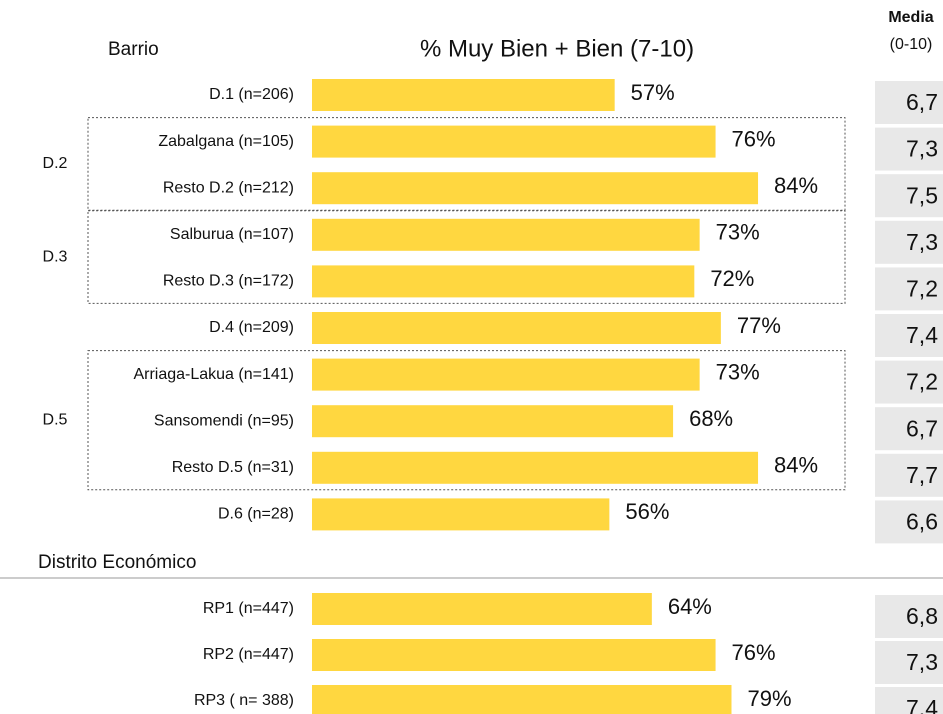 This screenshot has width=943, height=714. What do you see at coordinates (557, 48) in the screenshot?
I see `chart-title: % Muy Bien + Bien (7-10)` at bounding box center [557, 48].